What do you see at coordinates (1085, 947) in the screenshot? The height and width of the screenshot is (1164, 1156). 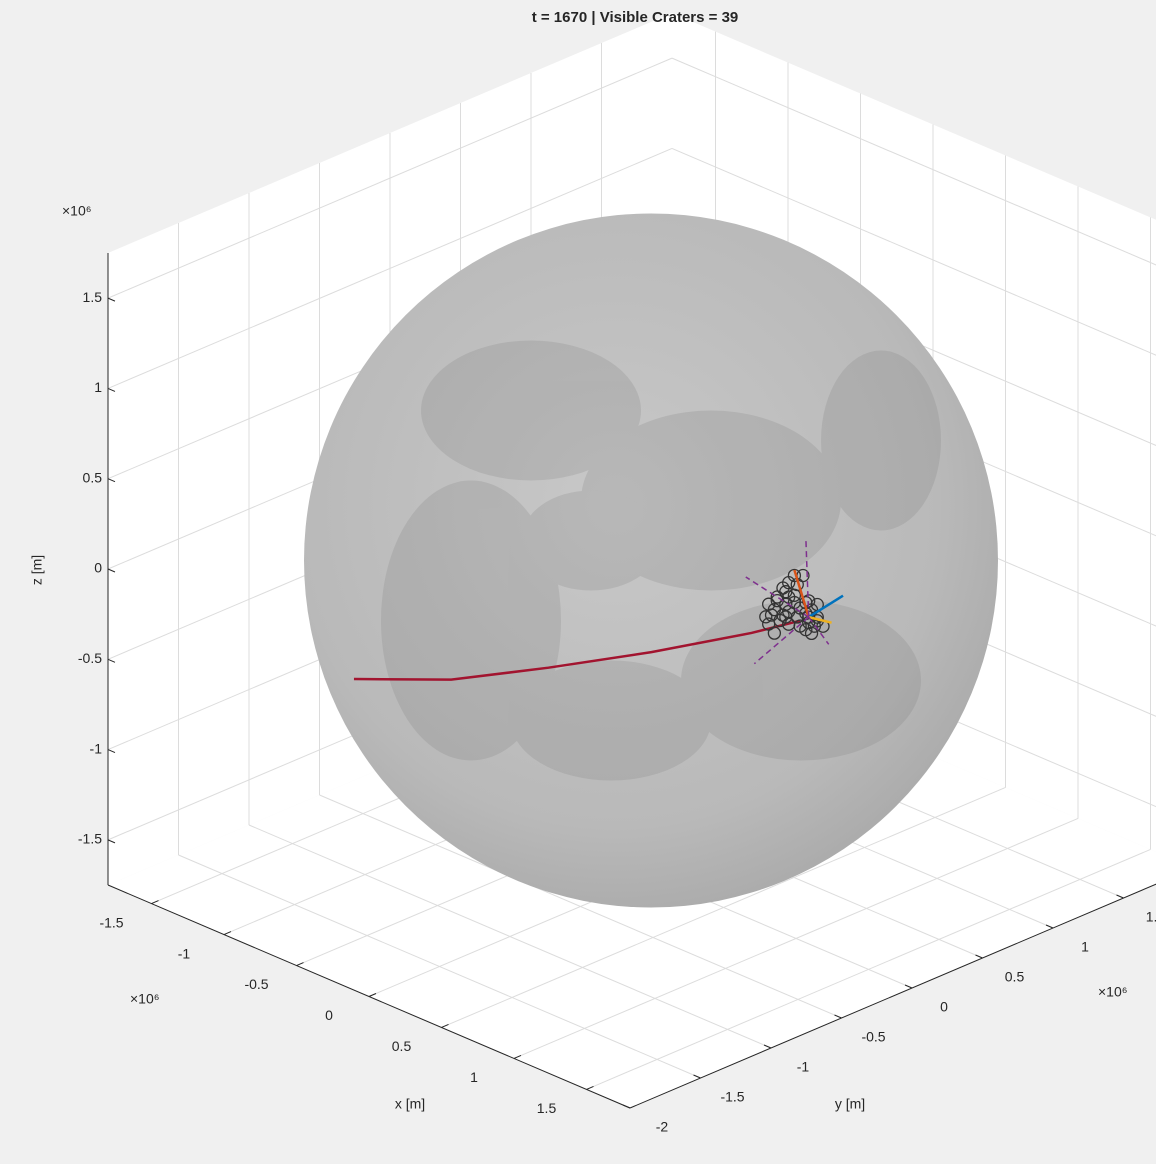 I see `y-tick-label: 1` at bounding box center [1085, 947].